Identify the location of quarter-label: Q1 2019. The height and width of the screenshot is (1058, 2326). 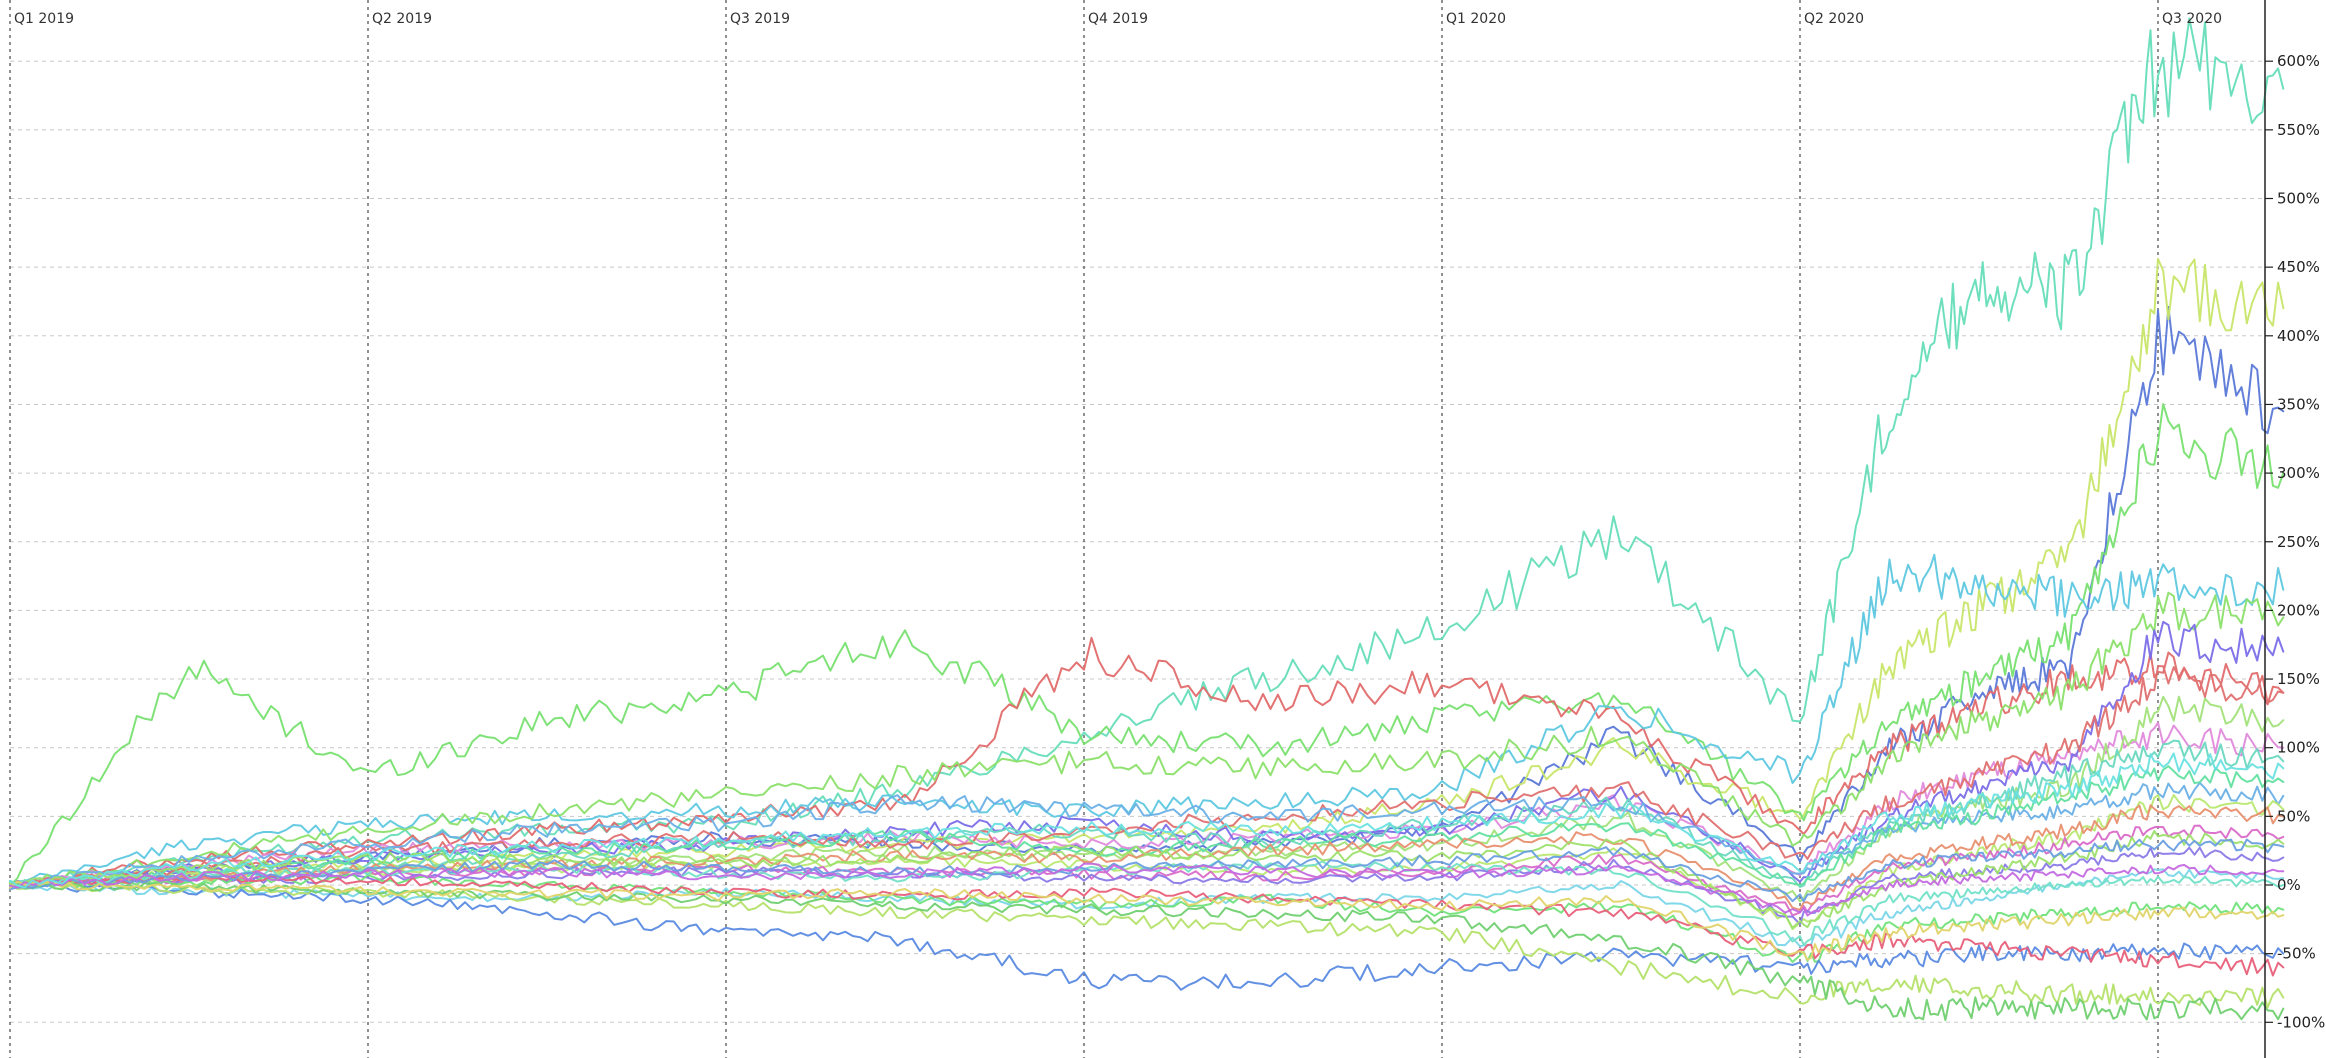
(44, 19).